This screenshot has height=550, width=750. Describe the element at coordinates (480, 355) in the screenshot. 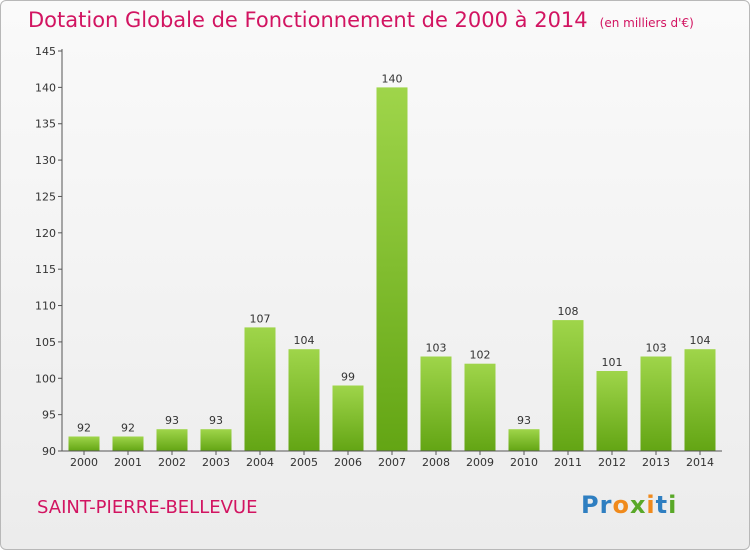

I see `bar-value-label: 102` at that location.